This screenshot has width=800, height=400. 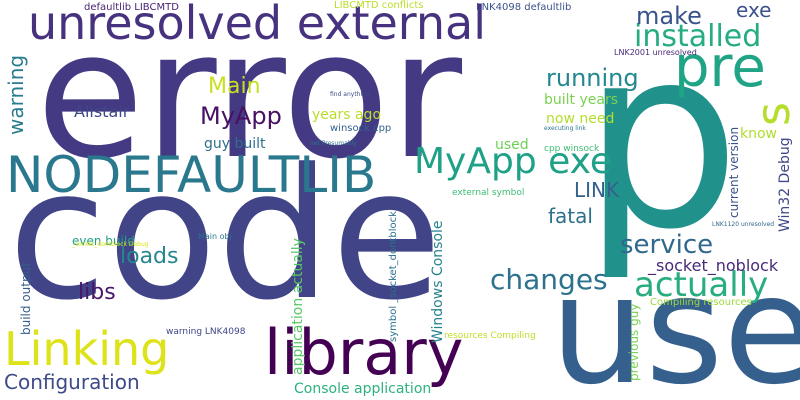 What do you see at coordinates (675, 322) in the screenshot?
I see `word-use: use` at bounding box center [675, 322].